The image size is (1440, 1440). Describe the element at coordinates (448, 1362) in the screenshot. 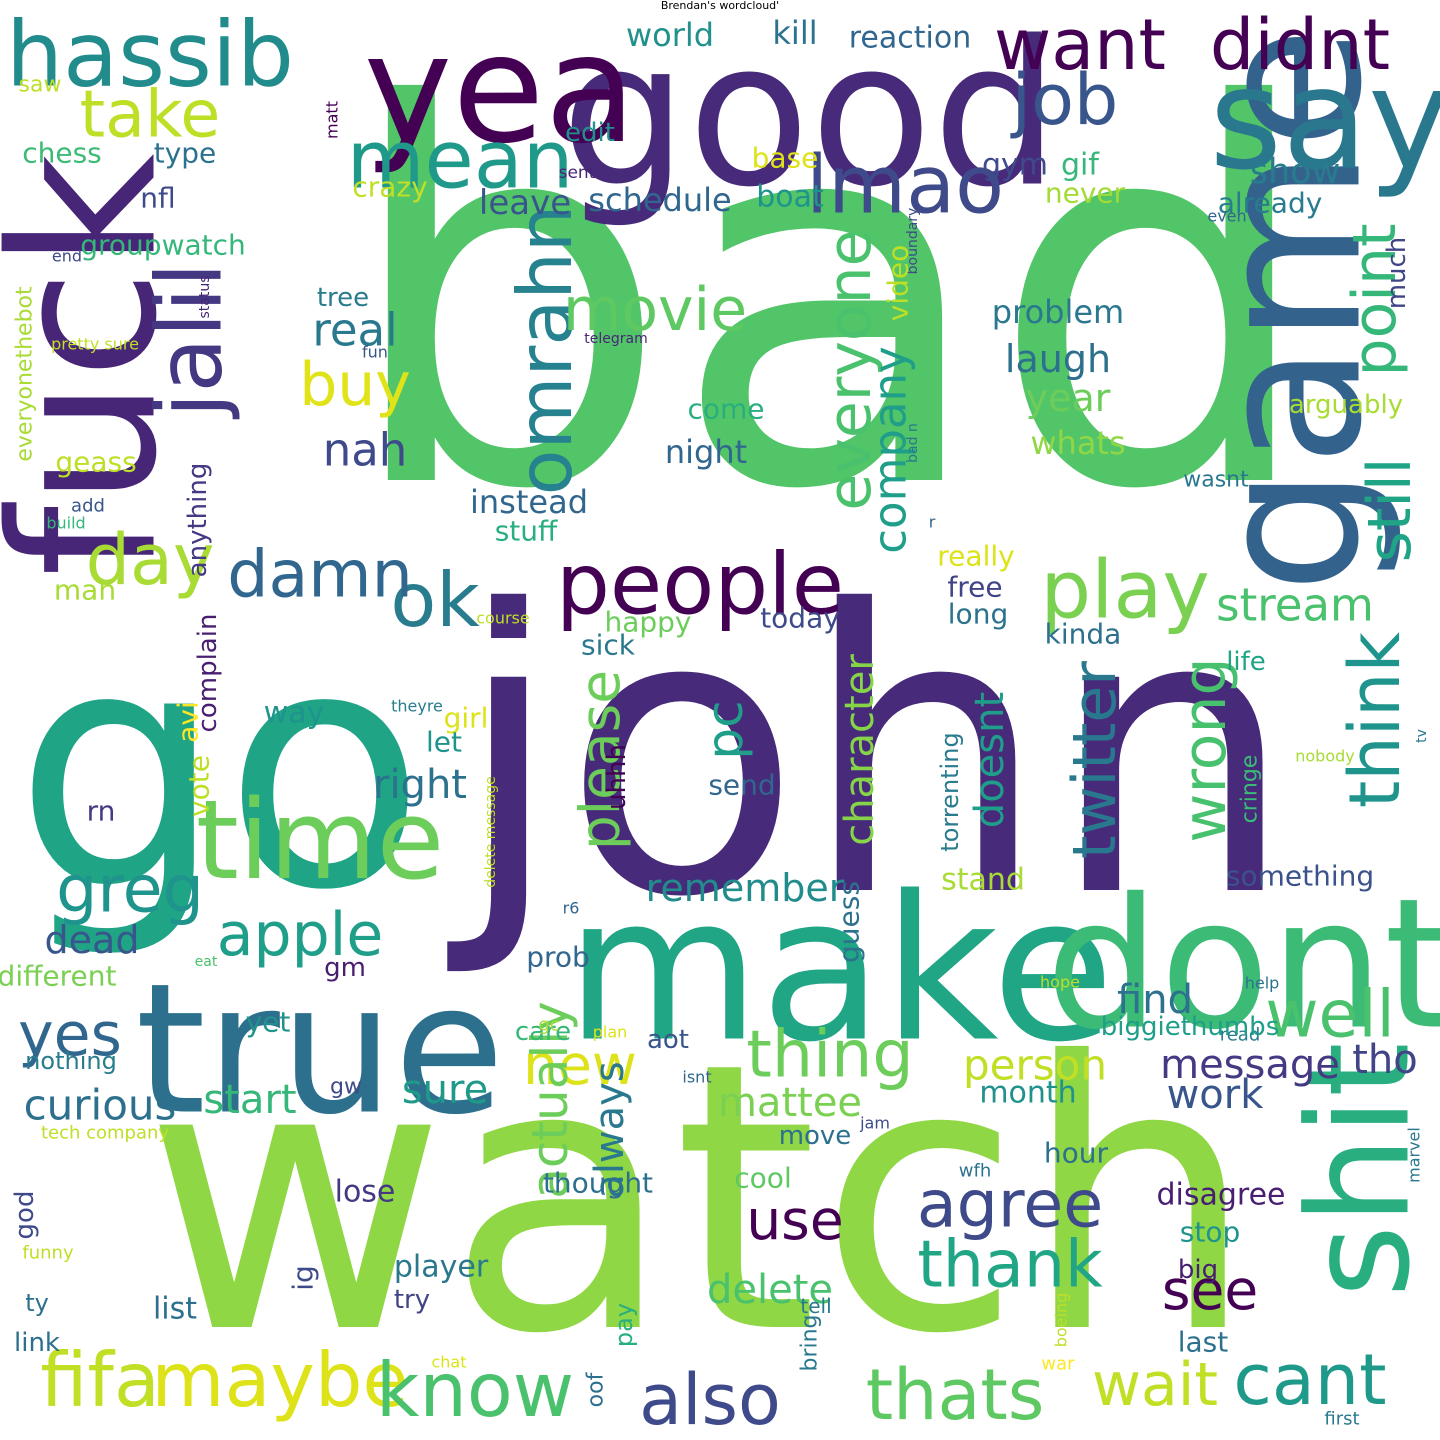

I see `word-chat: chat` at that location.